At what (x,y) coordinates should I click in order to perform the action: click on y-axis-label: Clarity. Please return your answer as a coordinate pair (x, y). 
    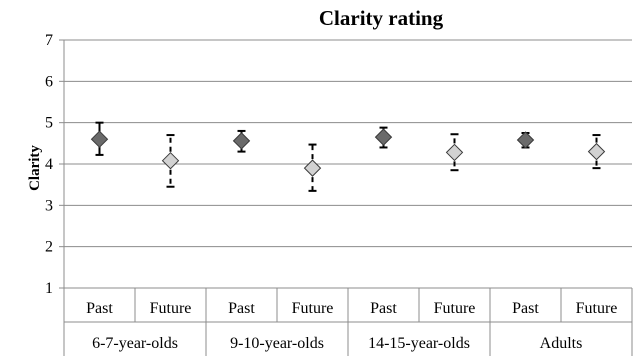
    Looking at the image, I should click on (35, 168).